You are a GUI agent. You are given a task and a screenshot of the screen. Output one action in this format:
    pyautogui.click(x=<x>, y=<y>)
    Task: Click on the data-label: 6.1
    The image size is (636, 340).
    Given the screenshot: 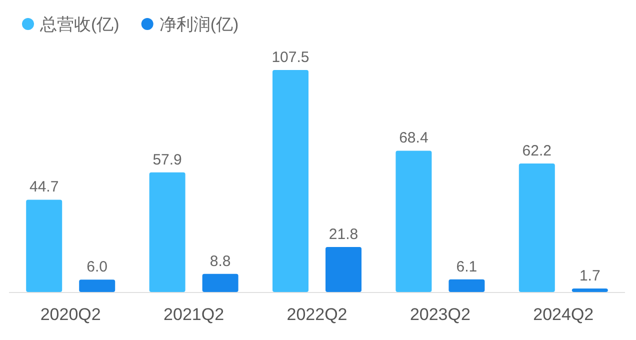 What is the action you would take?
    pyautogui.click(x=467, y=267)
    